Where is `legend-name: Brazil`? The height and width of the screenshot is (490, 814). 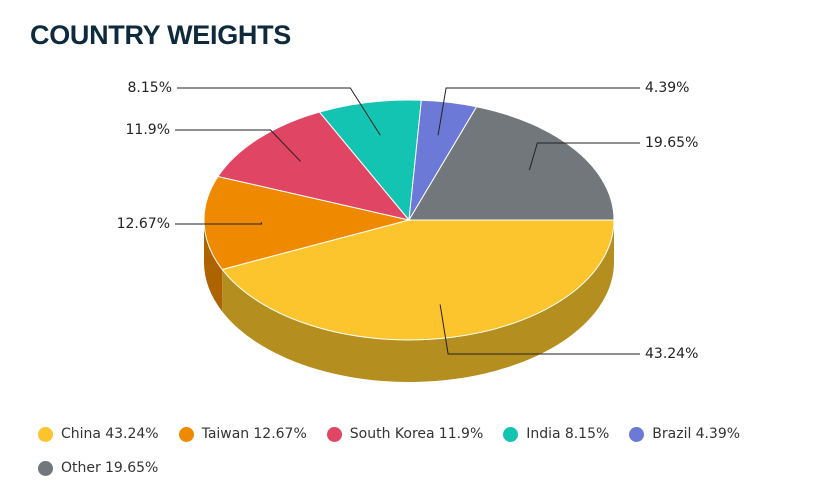
legend-name: Brazil is located at coordinates (672, 434).